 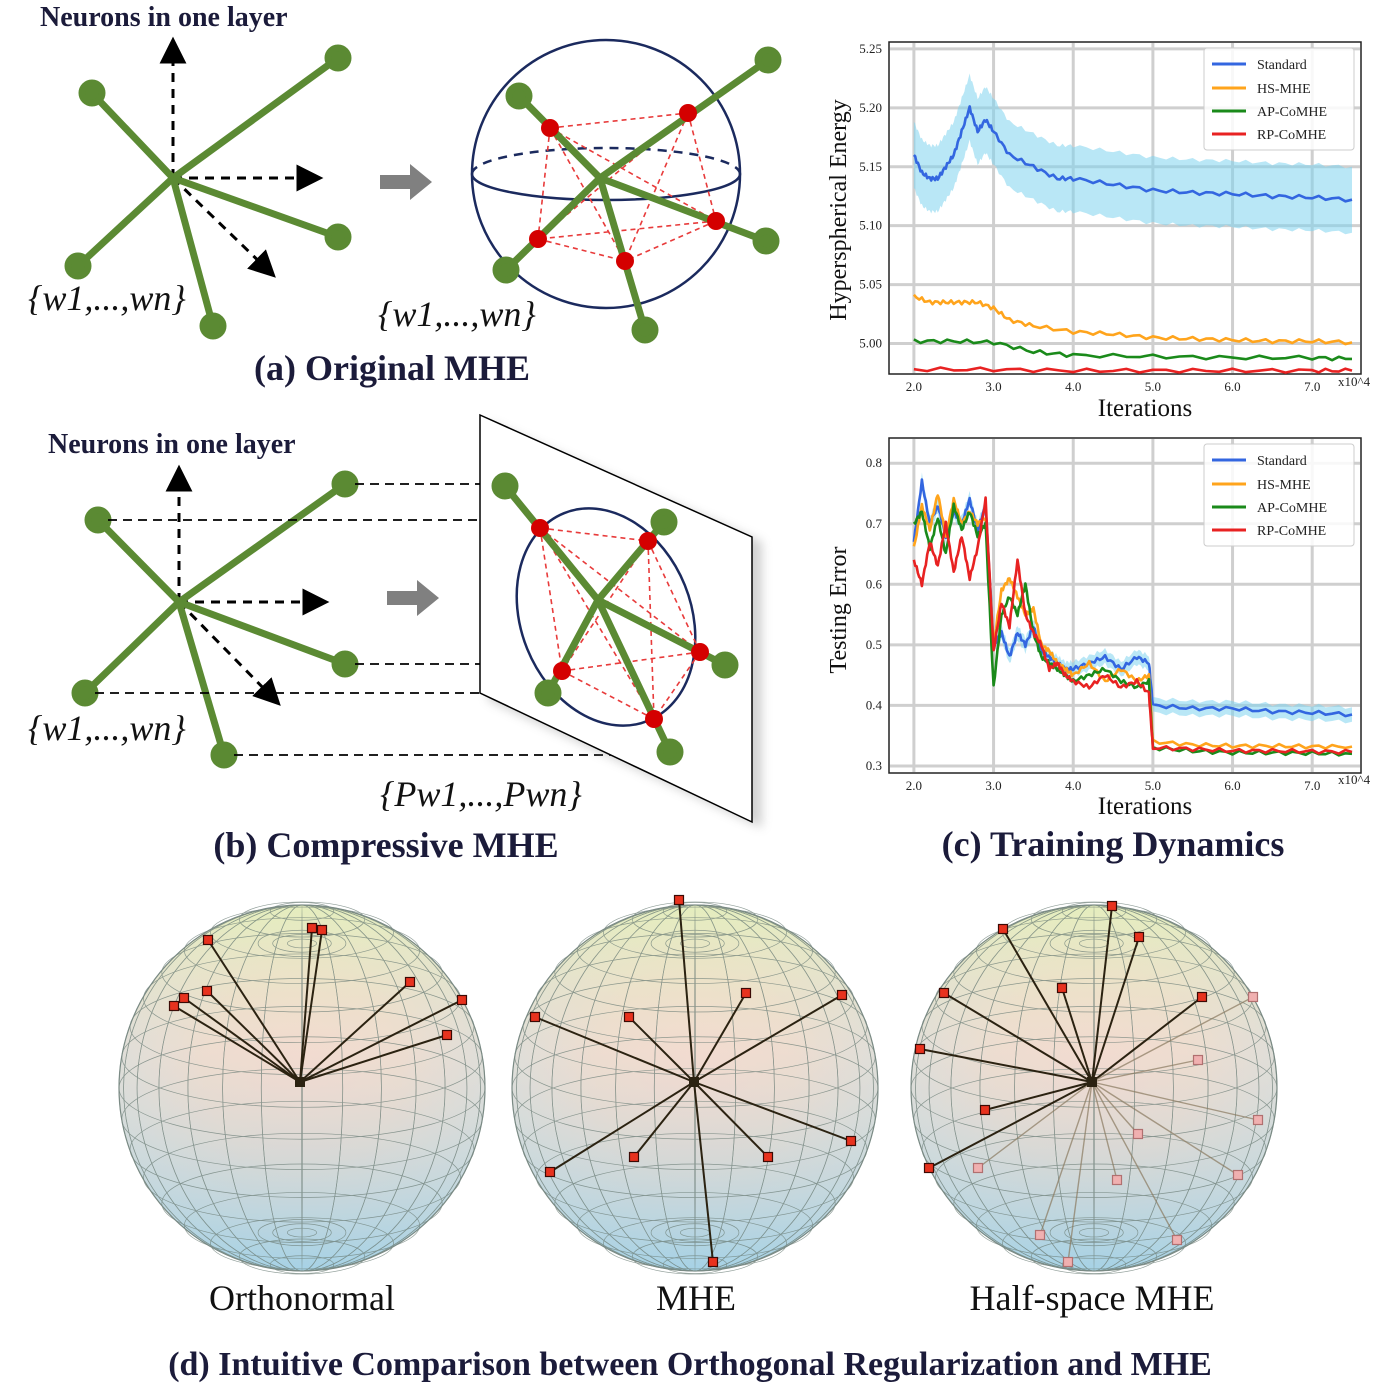 I want to click on y-tick-label: 0.8, so click(x=874, y=462).